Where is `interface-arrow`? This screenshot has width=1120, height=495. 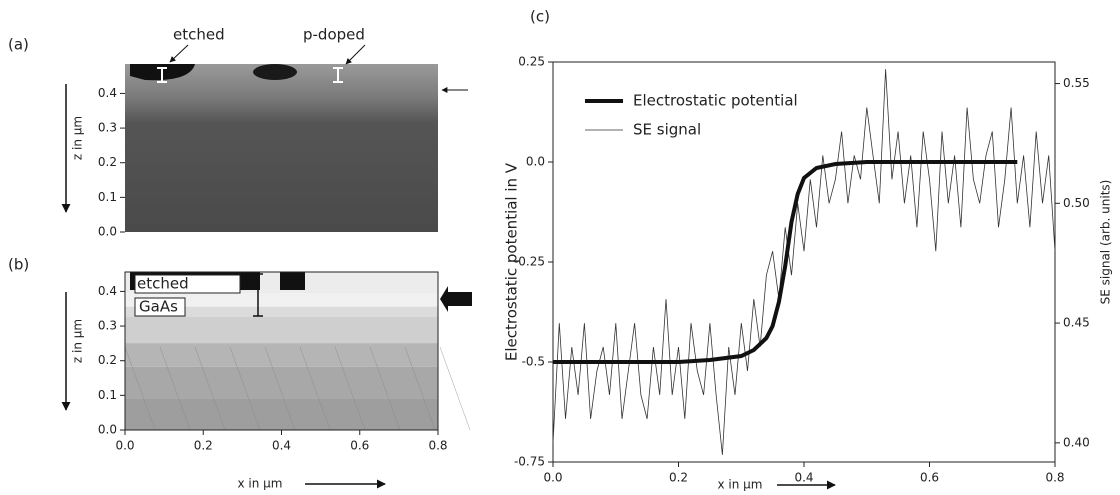 interface-arrow is located at coordinates (456, 299).